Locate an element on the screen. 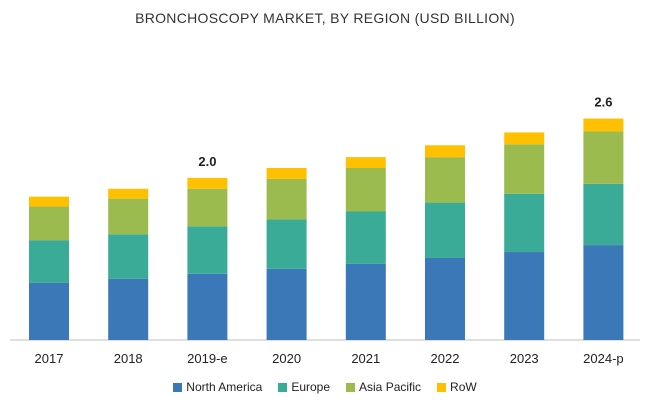  bar-segment-asia-pacific-2023 is located at coordinates (524, 169).